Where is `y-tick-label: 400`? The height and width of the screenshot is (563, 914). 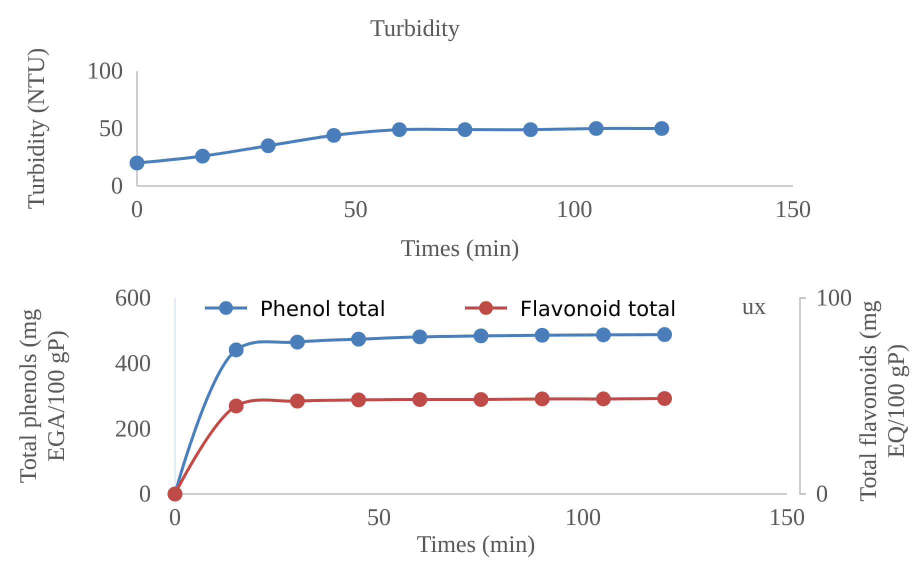 y-tick-label: 400 is located at coordinates (133, 364).